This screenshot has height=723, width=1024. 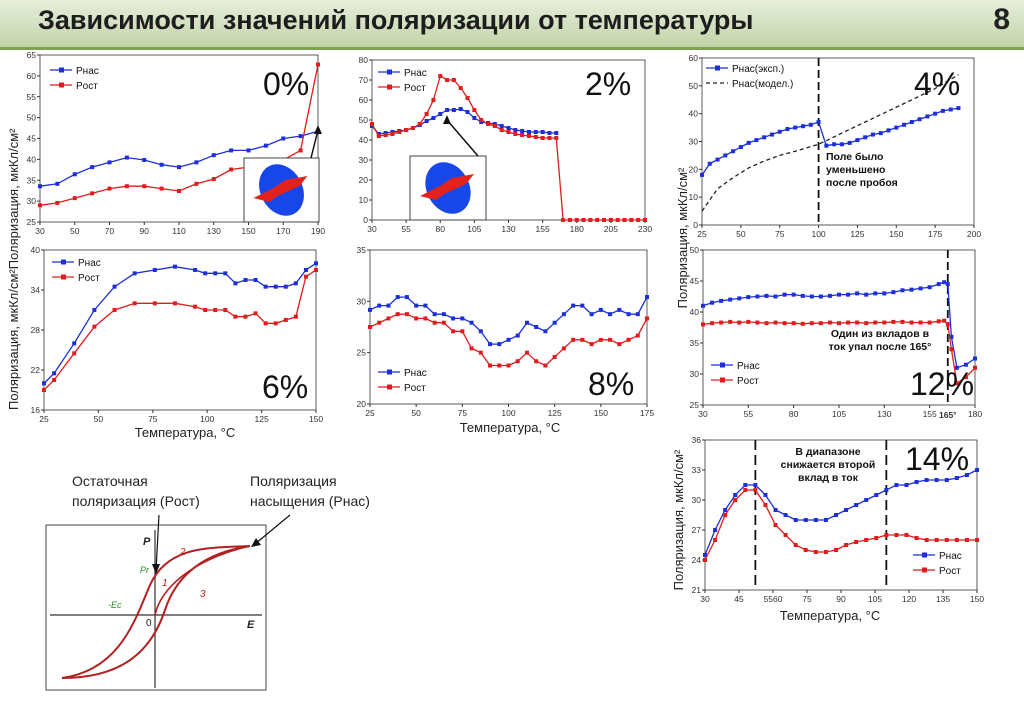 I want to click on legend-label: Pнас(модел.), so click(x=762, y=84).